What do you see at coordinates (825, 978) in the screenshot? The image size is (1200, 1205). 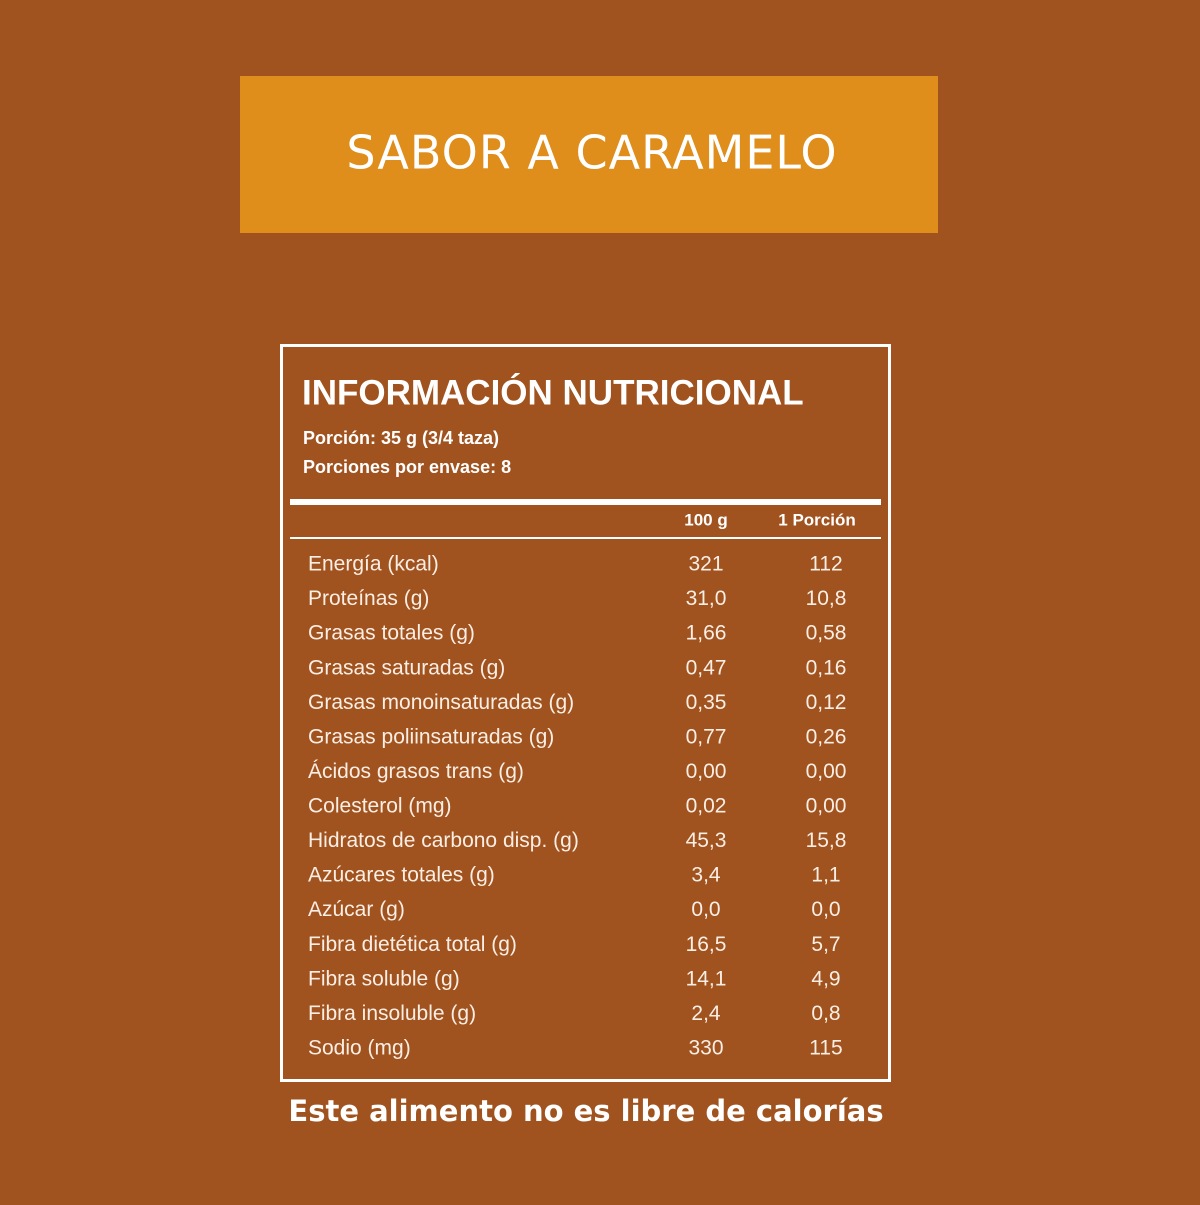 I see `value-portion: 4,9` at bounding box center [825, 978].